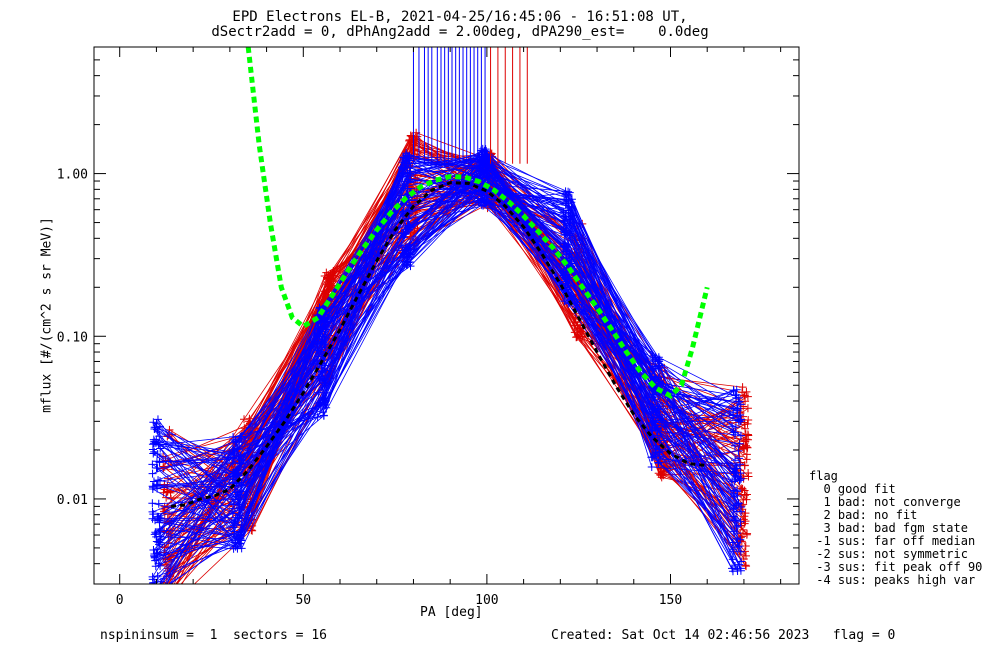  What do you see at coordinates (451, 612) in the screenshot?
I see `x-axis-label: PA [deg]` at bounding box center [451, 612].